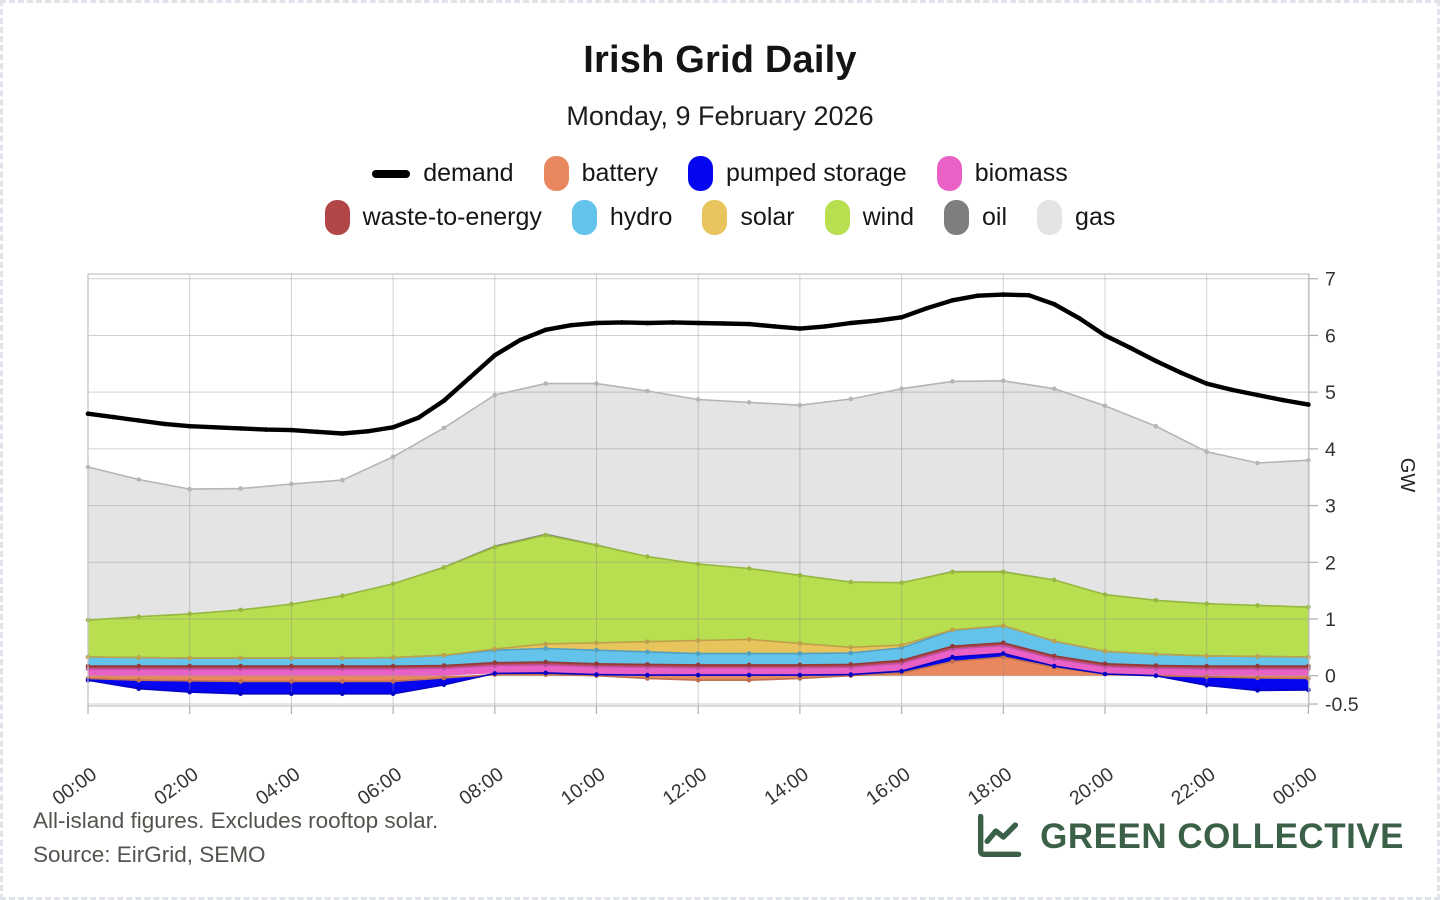  I want to click on x-tick-label: 04:00, so click(278, 786).